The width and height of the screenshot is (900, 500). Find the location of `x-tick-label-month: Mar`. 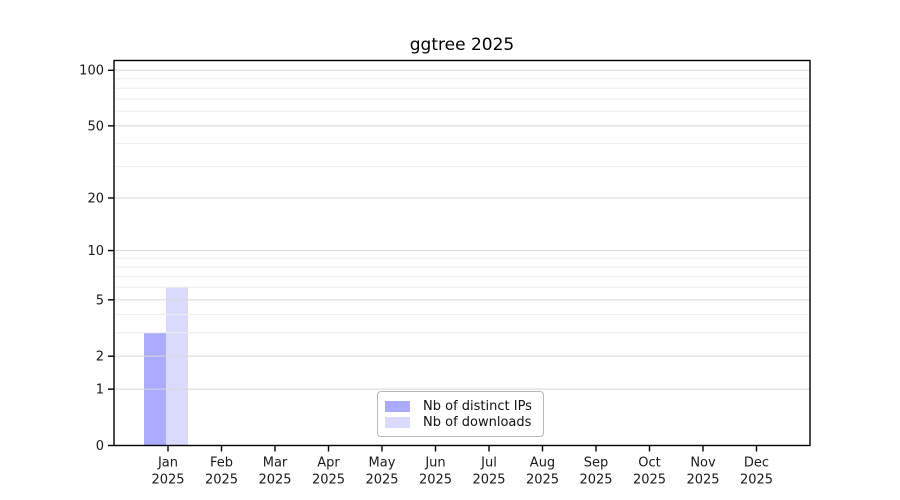

x-tick-label-month: Mar is located at coordinates (275, 463).